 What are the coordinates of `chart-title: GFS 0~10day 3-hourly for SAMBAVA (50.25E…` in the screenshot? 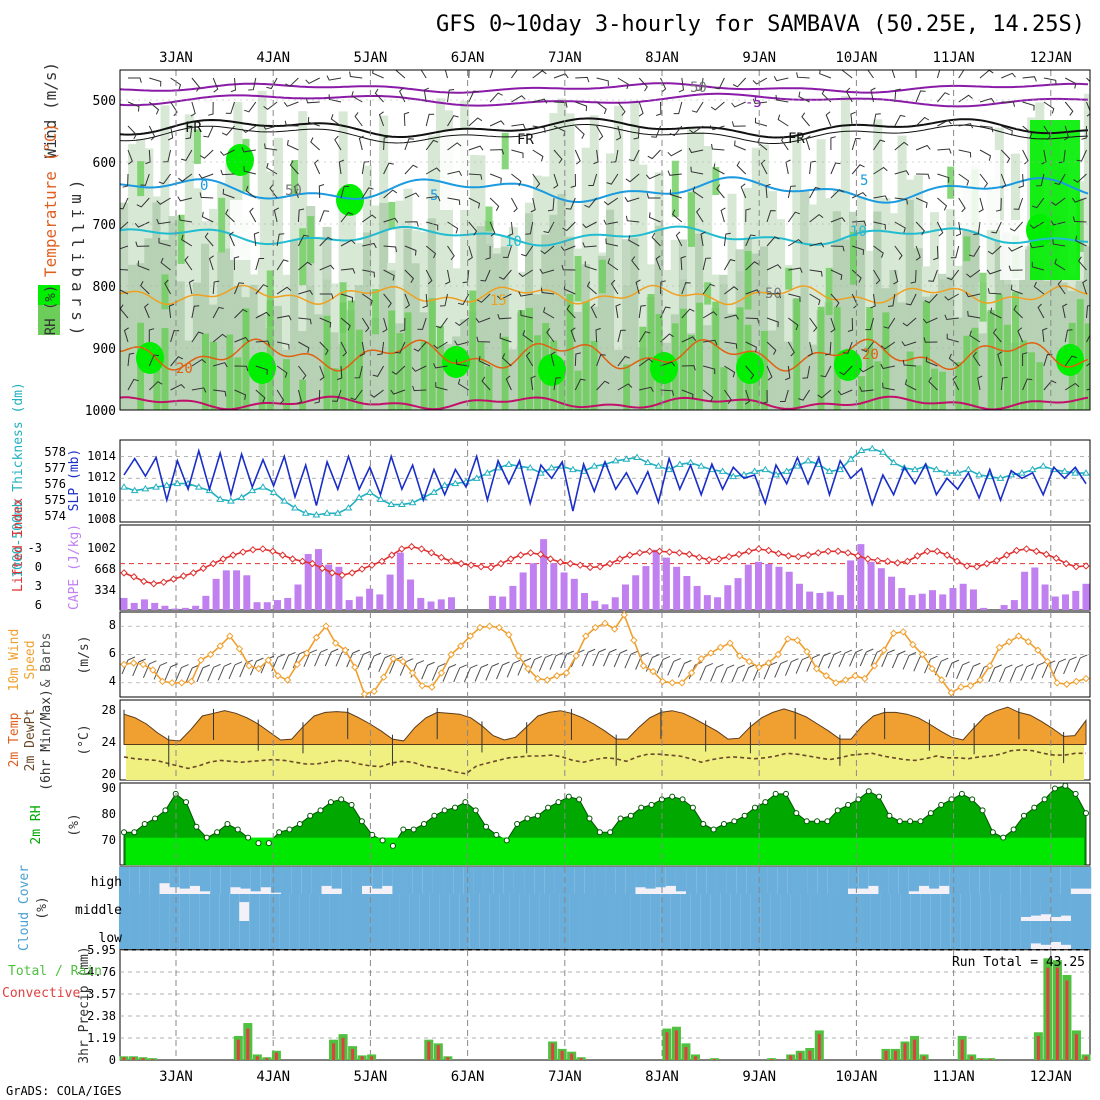 It's located at (760, 24).